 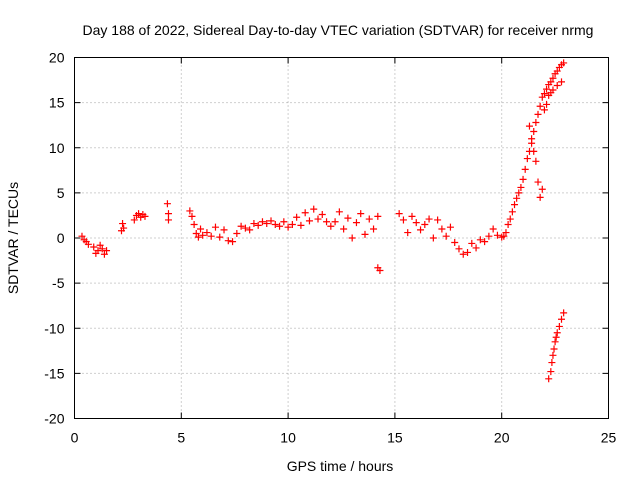 I want to click on x-tick-label: 10, so click(x=288, y=438).